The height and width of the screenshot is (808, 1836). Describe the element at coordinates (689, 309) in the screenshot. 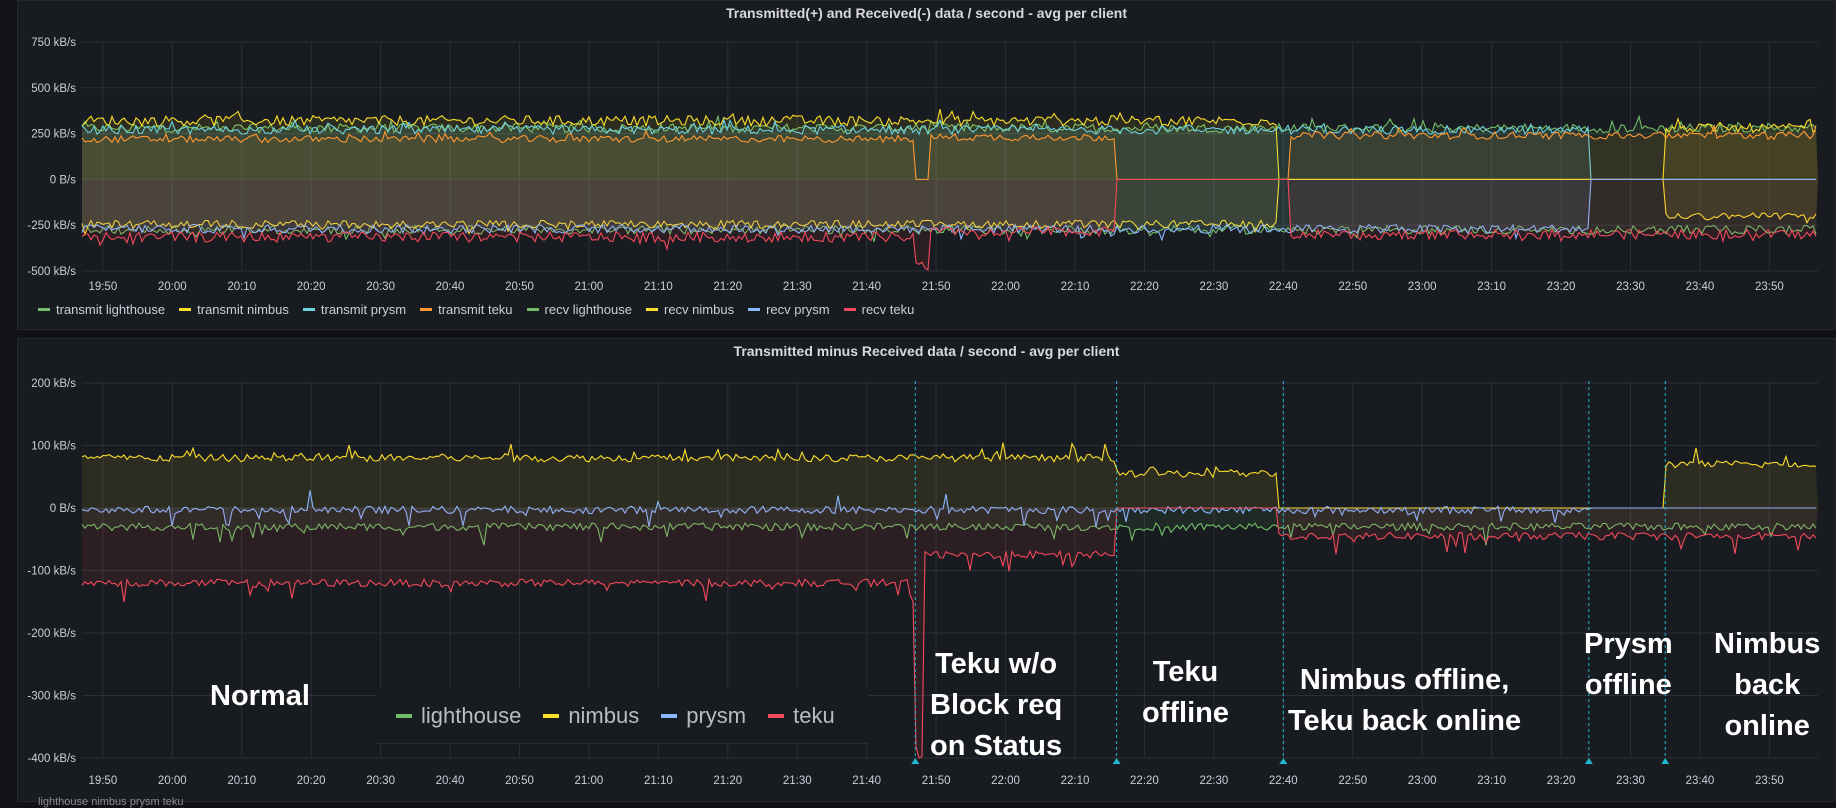

I see `legend-item-recv-nimbus: recv nimbus` at that location.